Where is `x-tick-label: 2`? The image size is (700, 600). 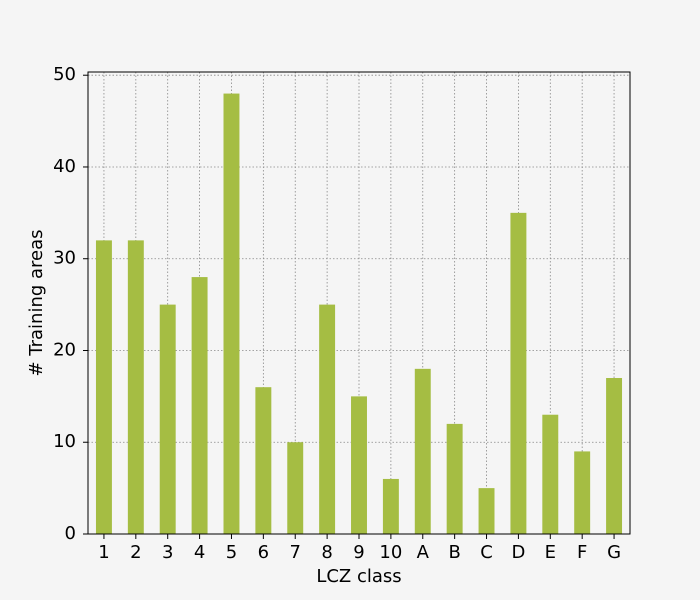
x-tick-label: 2 is located at coordinates (135, 552).